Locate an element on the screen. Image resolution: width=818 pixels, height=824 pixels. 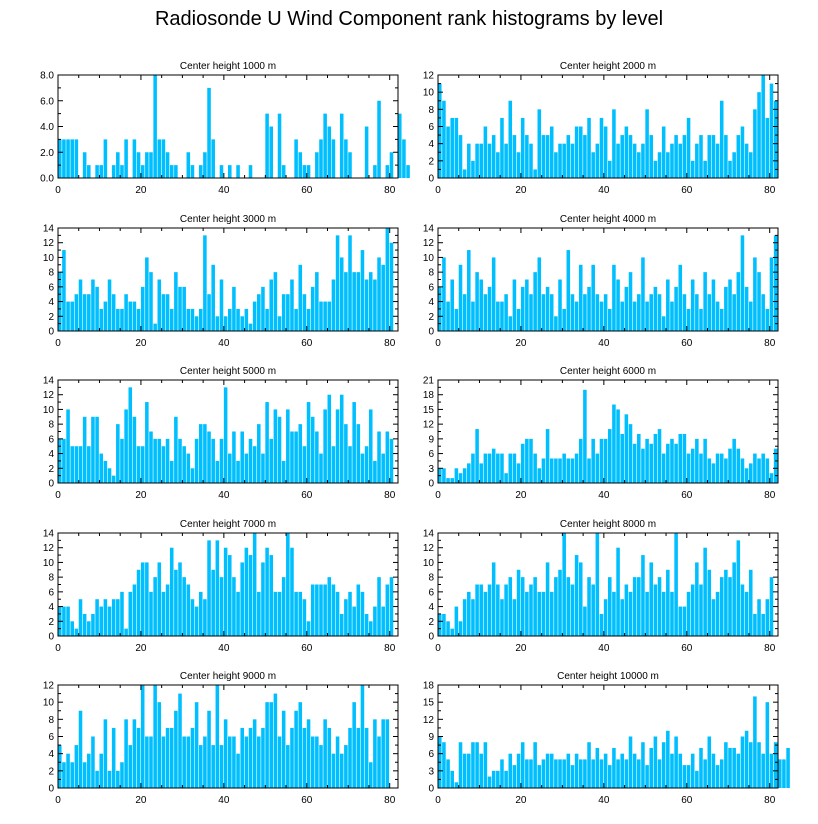
x-tick-label: 40 is located at coordinates (604, 800).